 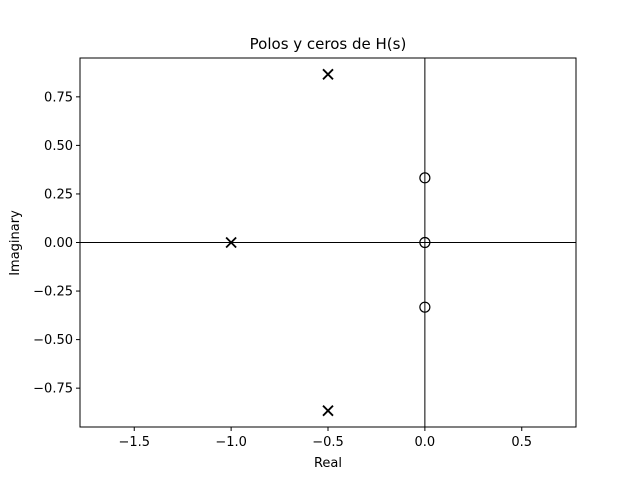 I want to click on y-tick-label: 0.75, so click(x=58, y=97).